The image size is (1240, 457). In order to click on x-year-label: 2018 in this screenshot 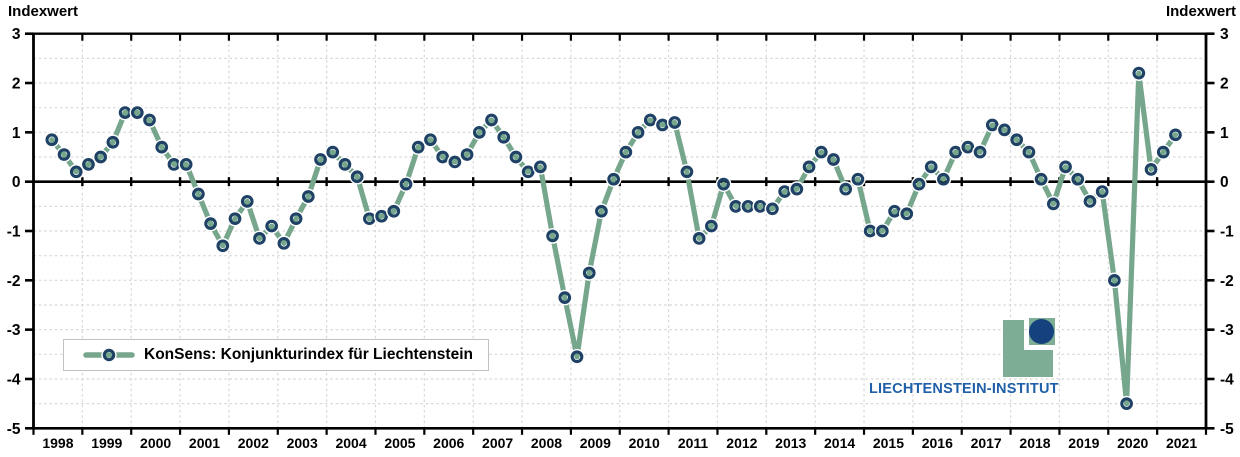, I will do `click(1034, 443)`.